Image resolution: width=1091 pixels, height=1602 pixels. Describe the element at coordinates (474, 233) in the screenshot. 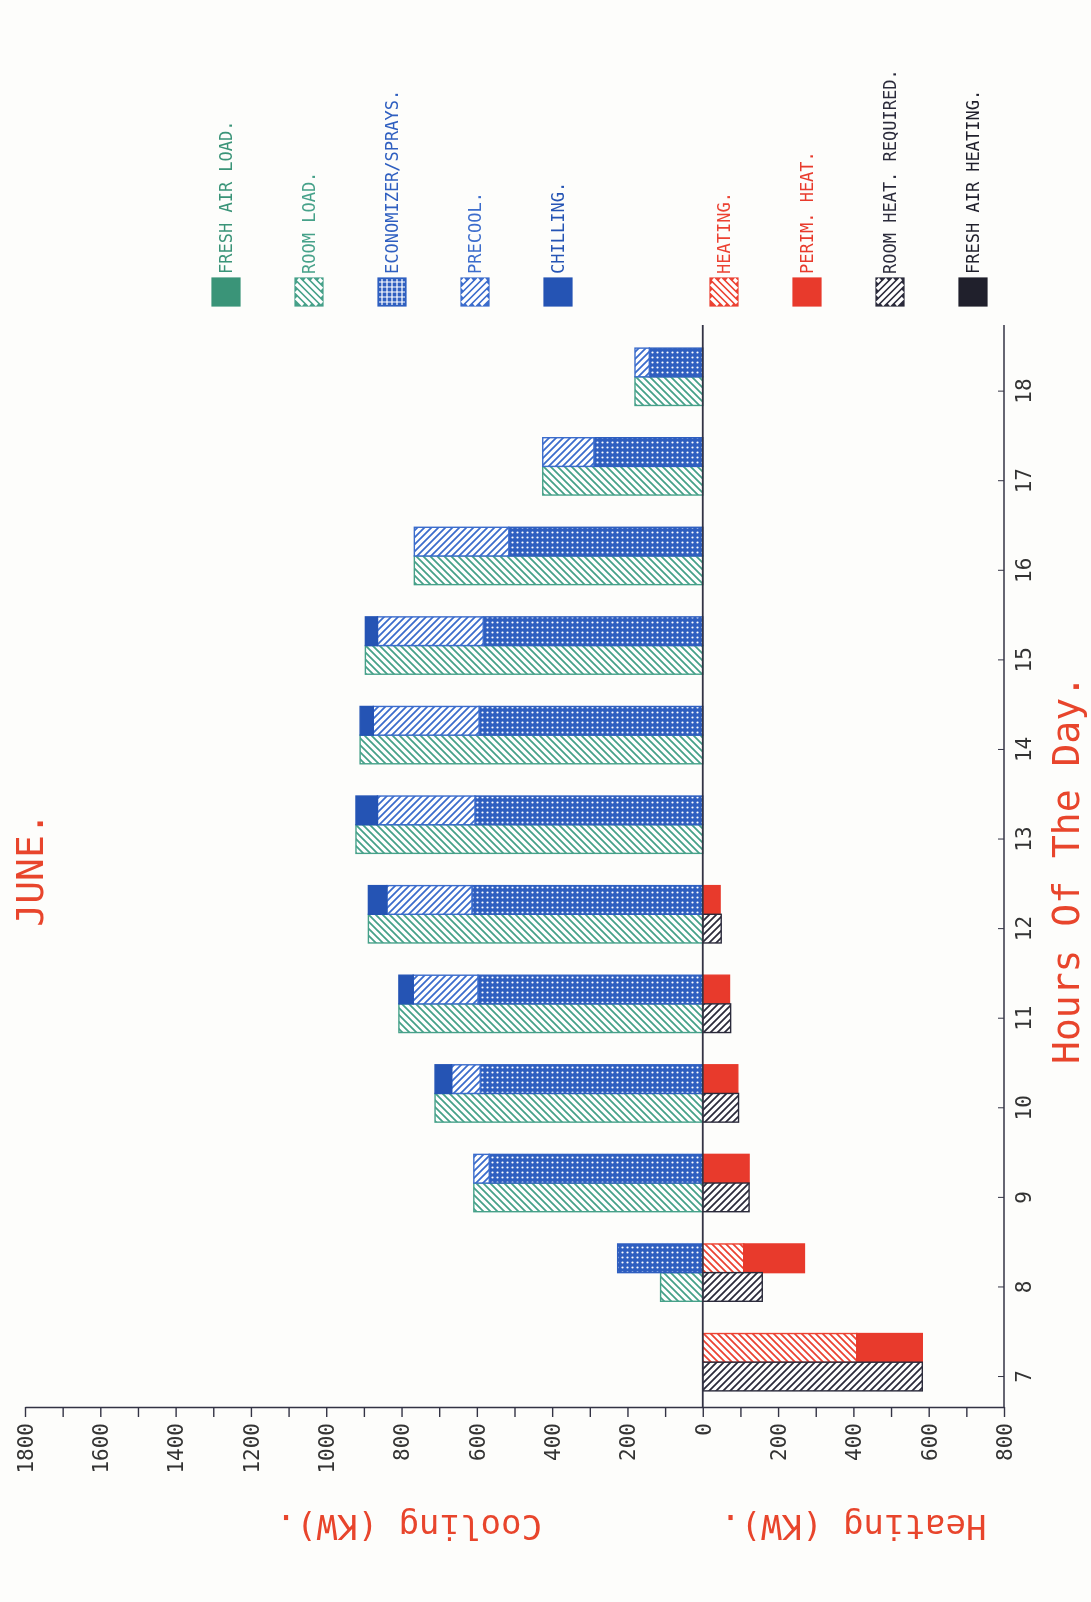

I see `text: PRECOOL.` at that location.